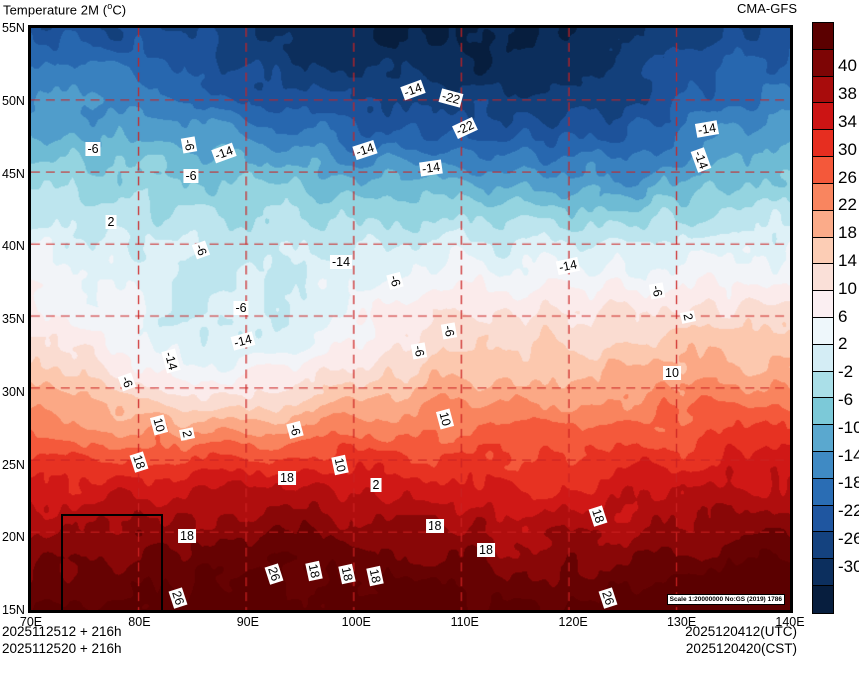 The height and width of the screenshot is (673, 859). What do you see at coordinates (848, 455) in the screenshot?
I see `colorbar-tick--14: -14` at bounding box center [848, 455].